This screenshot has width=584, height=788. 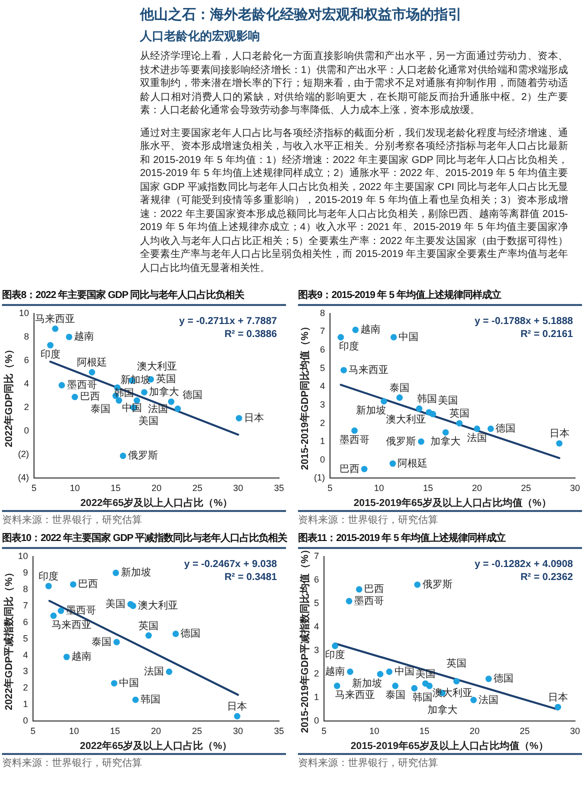 I want to click on series-label: 美国, so click(x=425, y=674).